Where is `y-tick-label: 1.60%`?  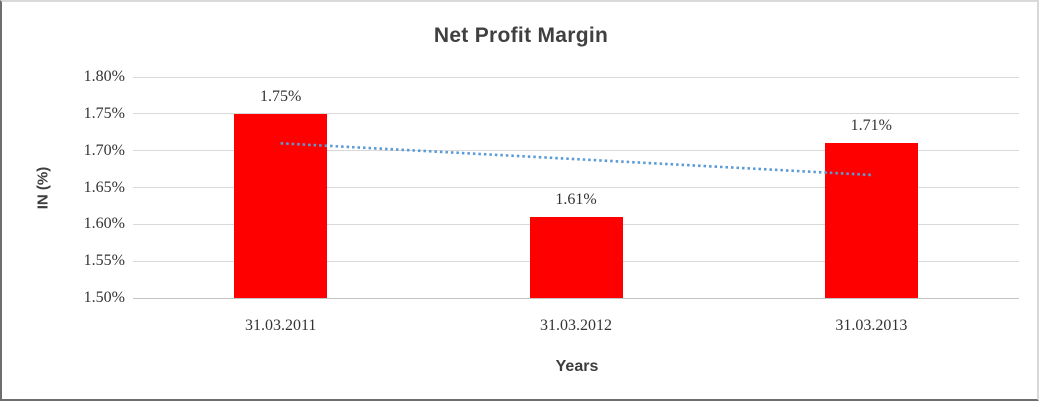
y-tick-label: 1.60% is located at coordinates (104, 224).